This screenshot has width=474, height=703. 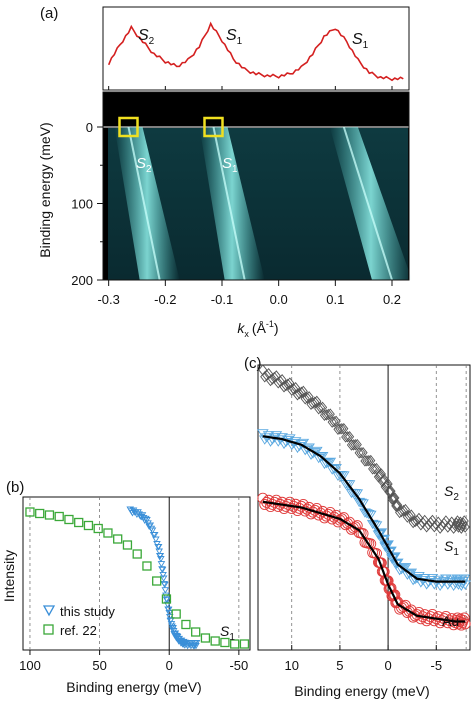 I want to click on panel-b-points, so click(x=137, y=578).